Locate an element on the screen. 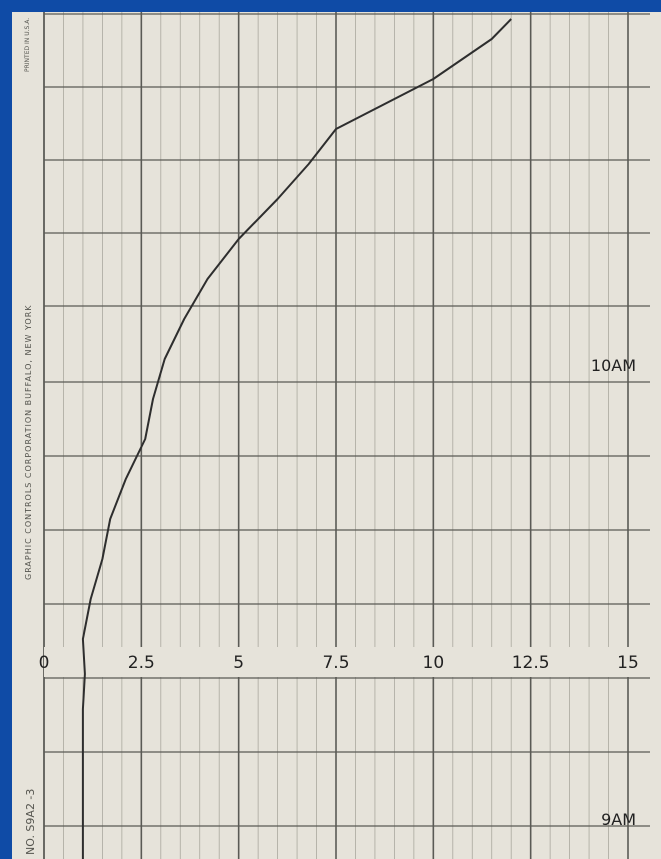 This screenshot has height=859, width=661. x-tick-label: 15 is located at coordinates (628, 663).